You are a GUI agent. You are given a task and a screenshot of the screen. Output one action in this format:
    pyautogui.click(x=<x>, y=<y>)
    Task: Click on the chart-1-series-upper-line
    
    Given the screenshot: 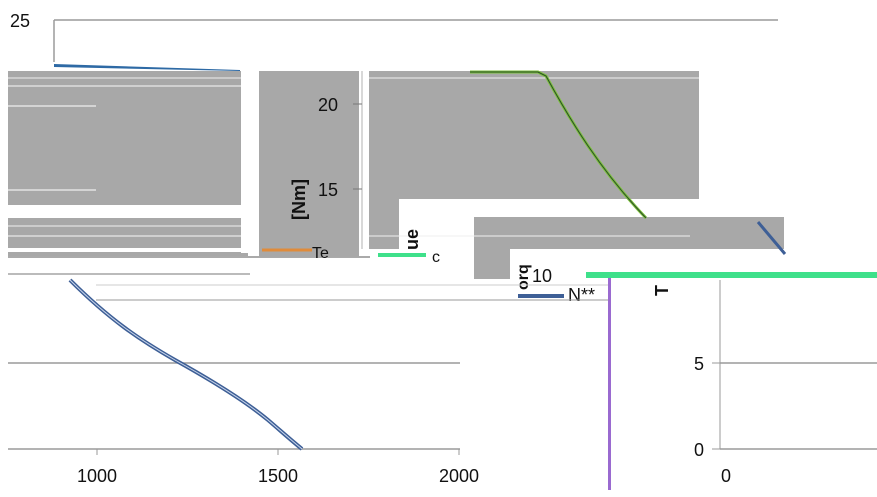 What is the action you would take?
    pyautogui.click(x=147, y=67)
    